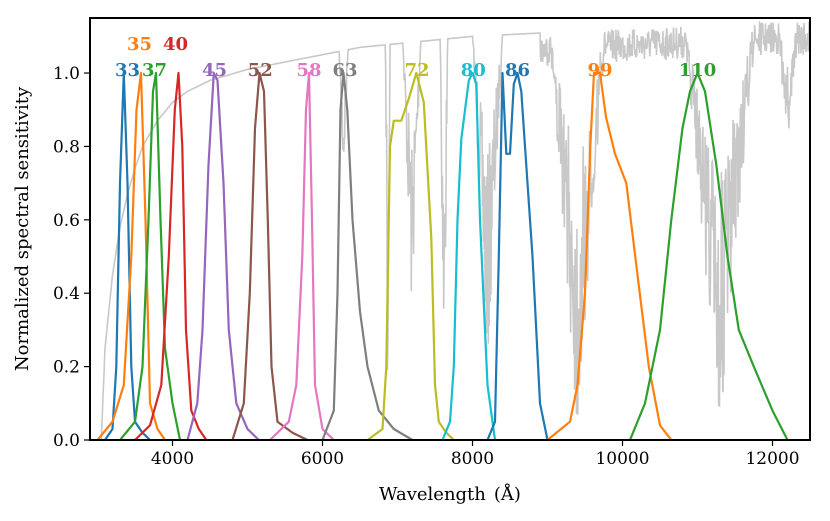  I want to click on peak-label-110: 110, so click(698, 70).